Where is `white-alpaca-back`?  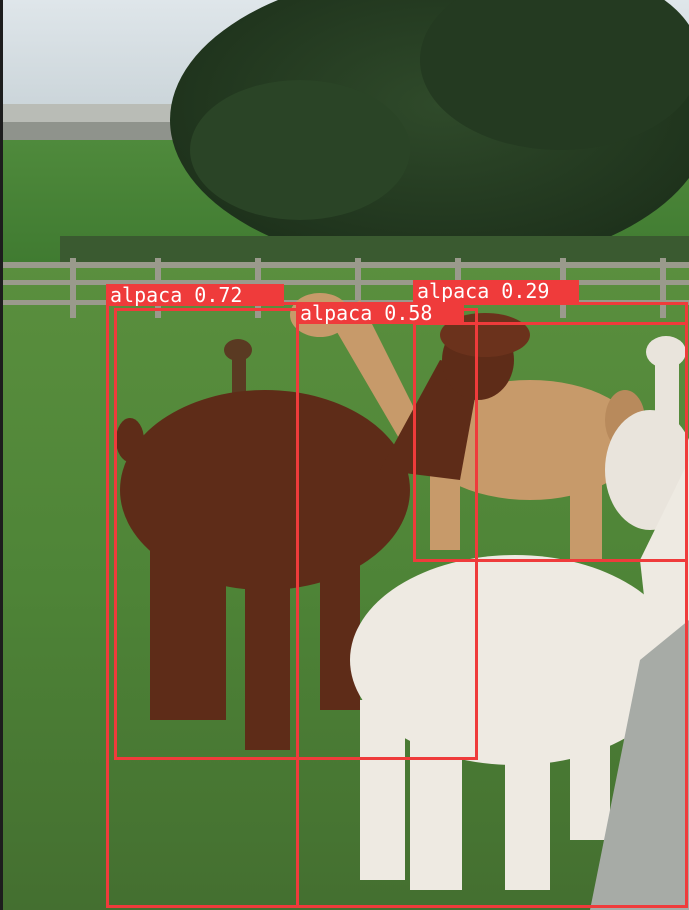 white-alpaca-back is located at coordinates (647, 433).